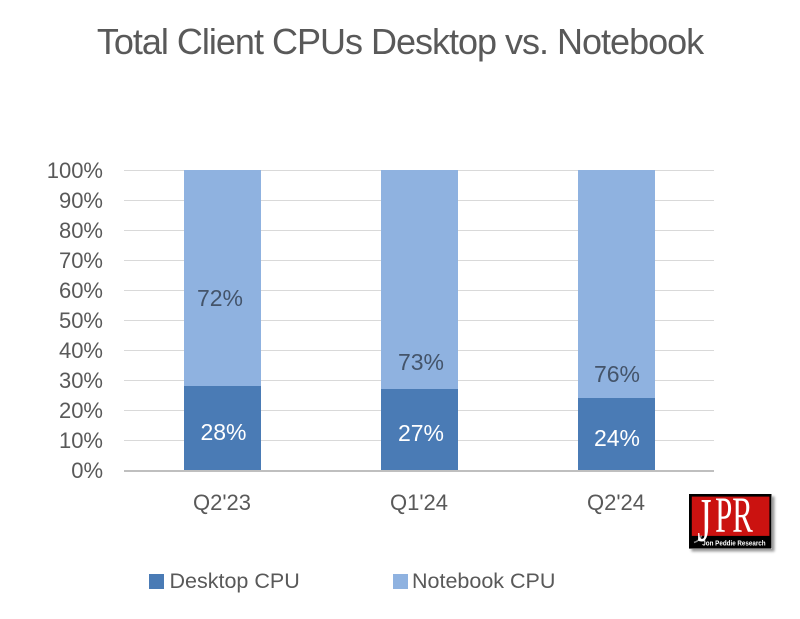 The image size is (800, 619). I want to click on svg-text: J, so click(704, 521).